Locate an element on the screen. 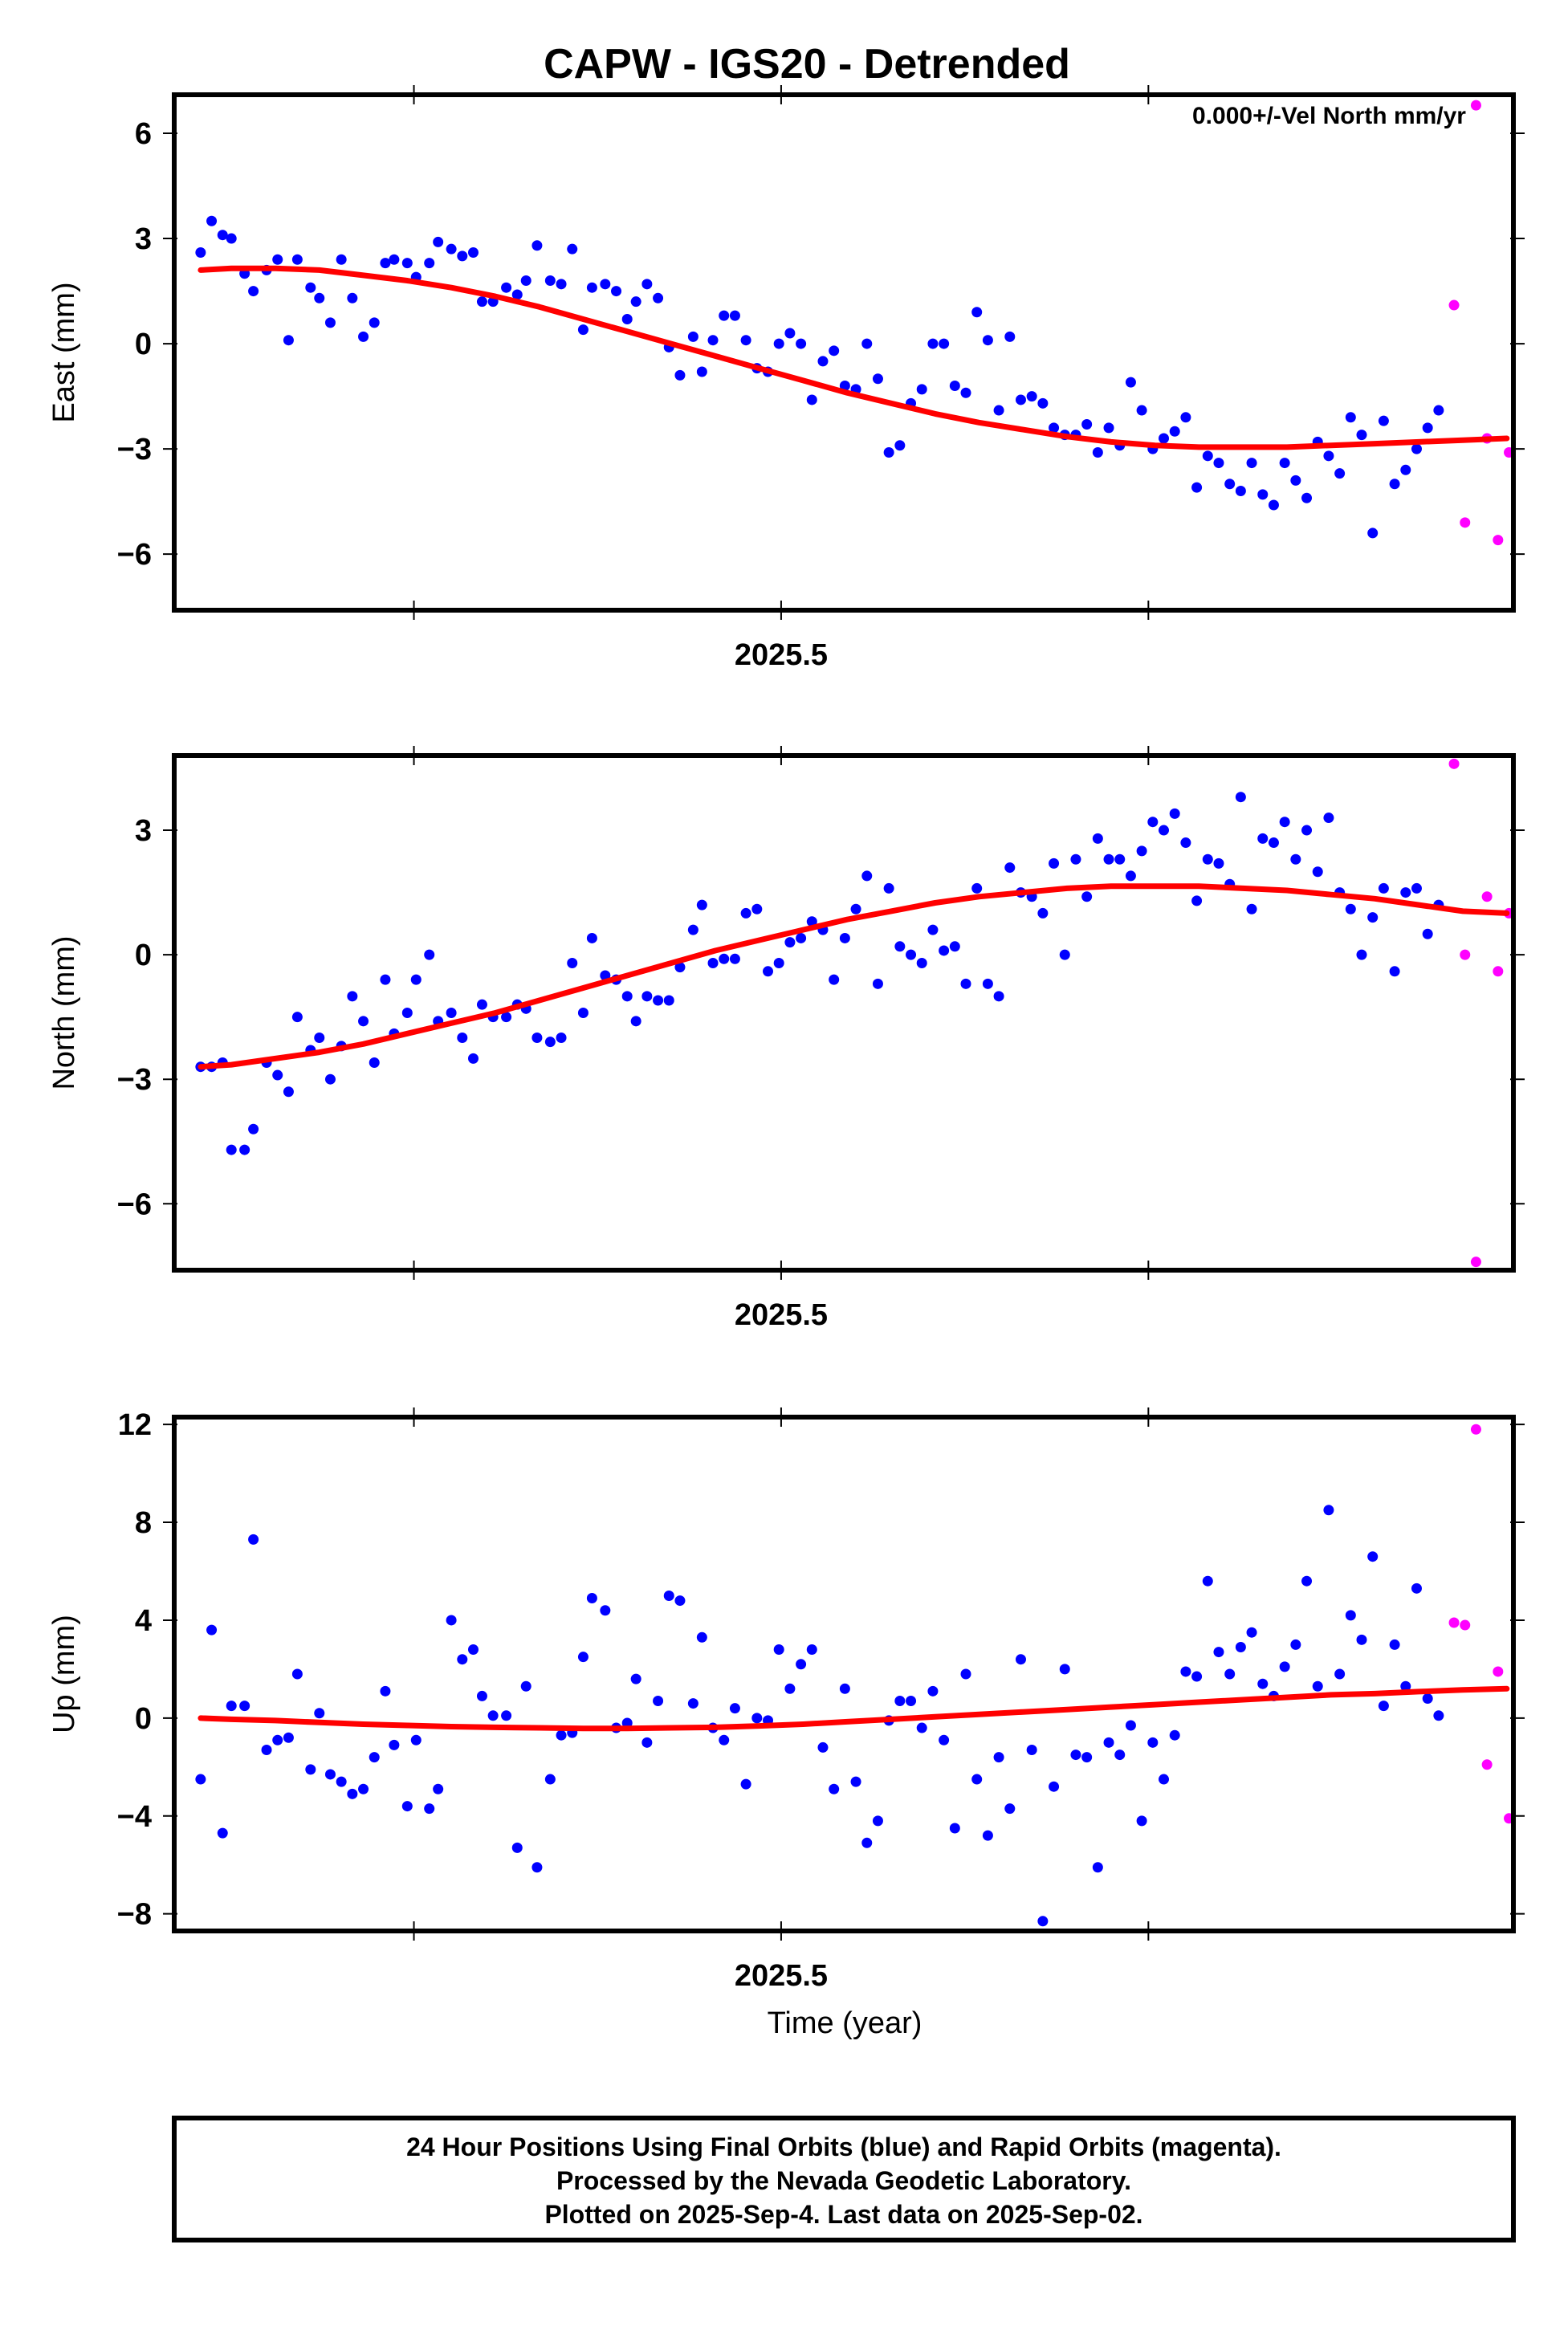 This screenshot has height=2330, width=1568. y-axis-label: Up (mm) is located at coordinates (64, 1674).